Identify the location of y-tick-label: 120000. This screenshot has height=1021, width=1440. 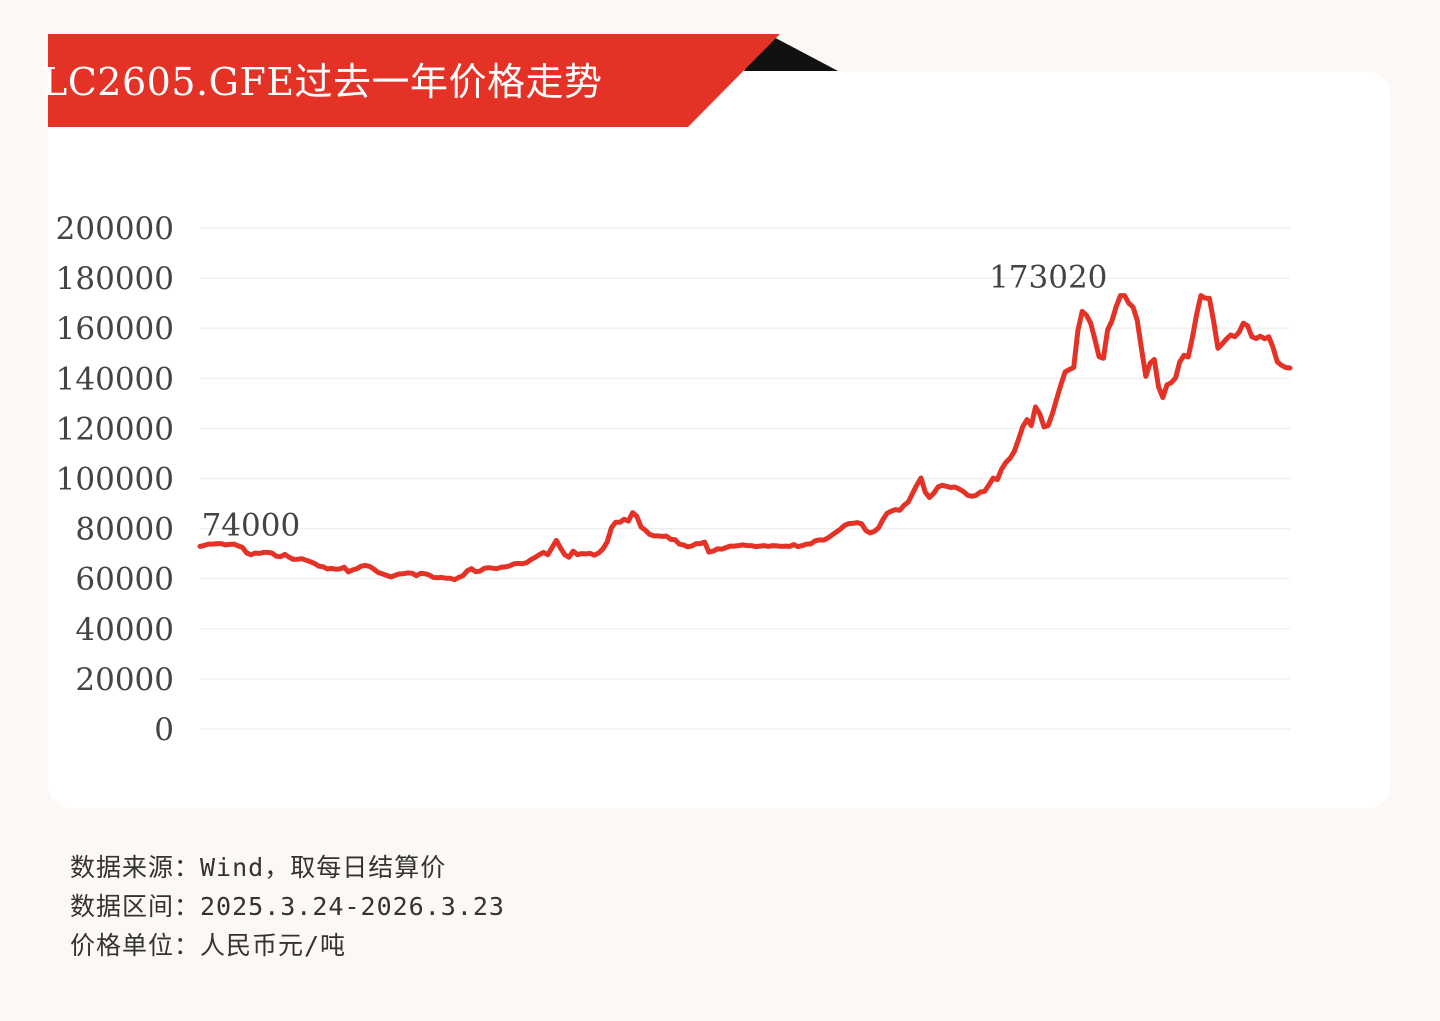
(115, 429).